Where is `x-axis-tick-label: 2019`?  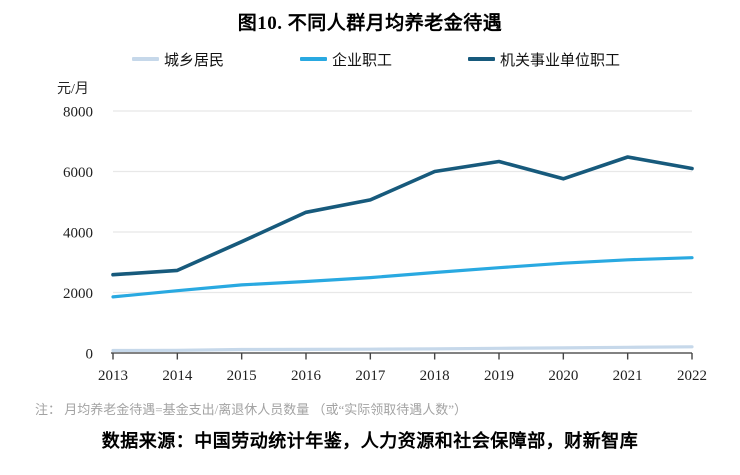 x-axis-tick-label: 2019 is located at coordinates (499, 376).